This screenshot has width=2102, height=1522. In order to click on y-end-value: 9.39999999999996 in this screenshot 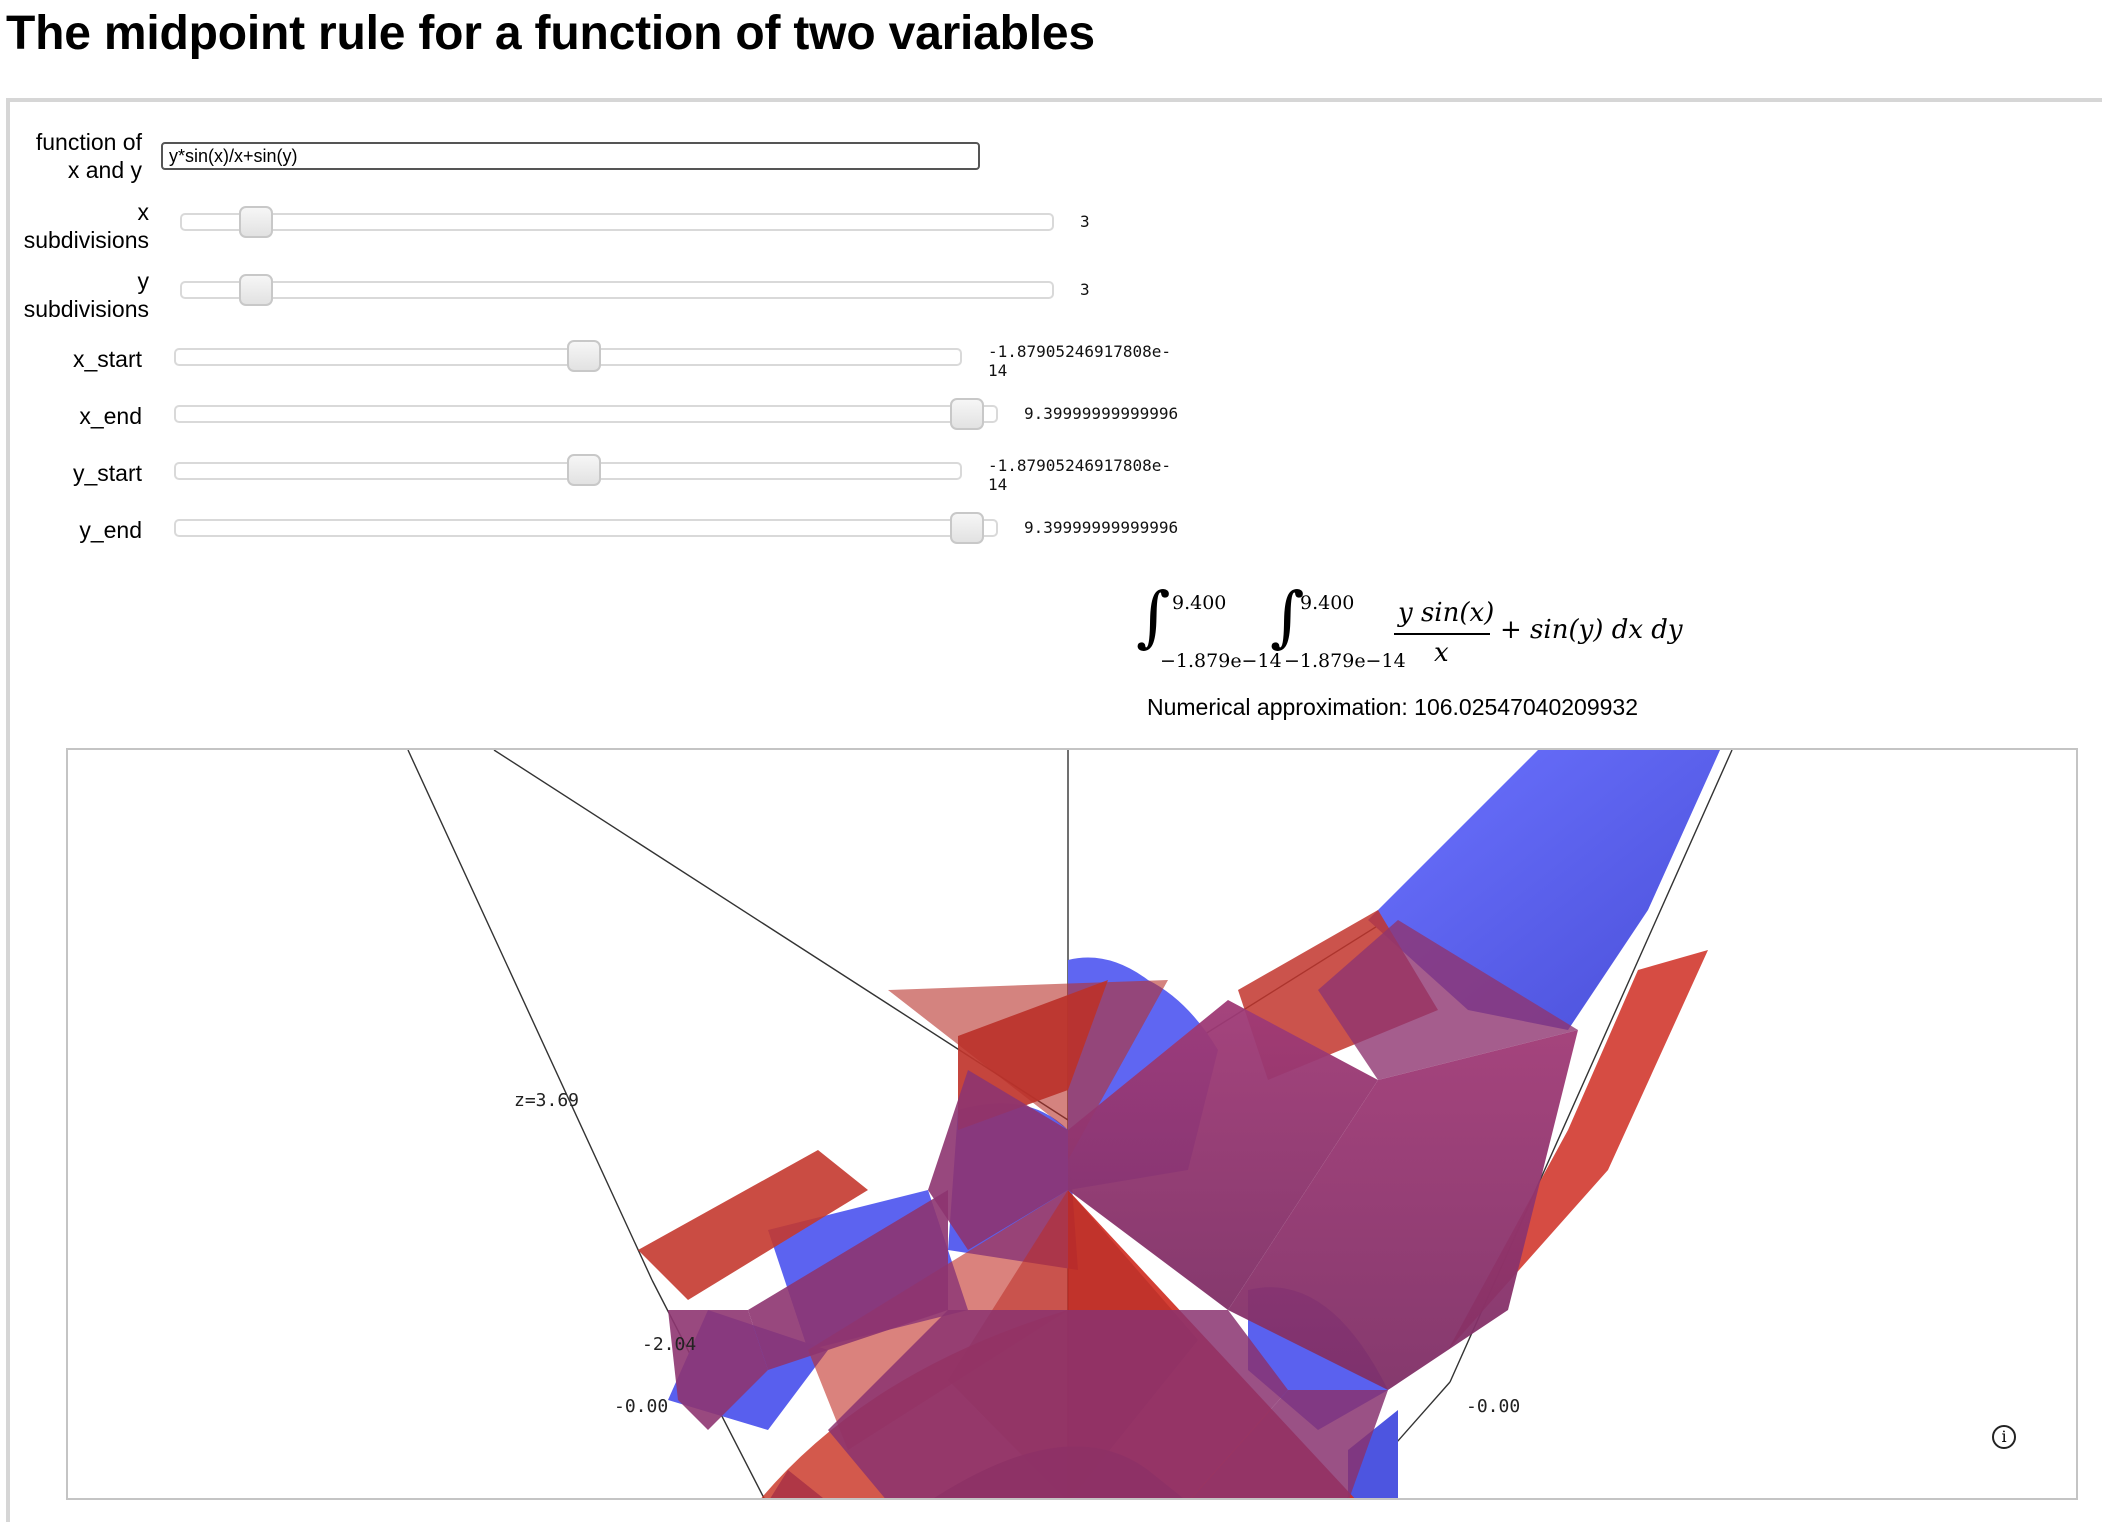, I will do `click(1101, 527)`.